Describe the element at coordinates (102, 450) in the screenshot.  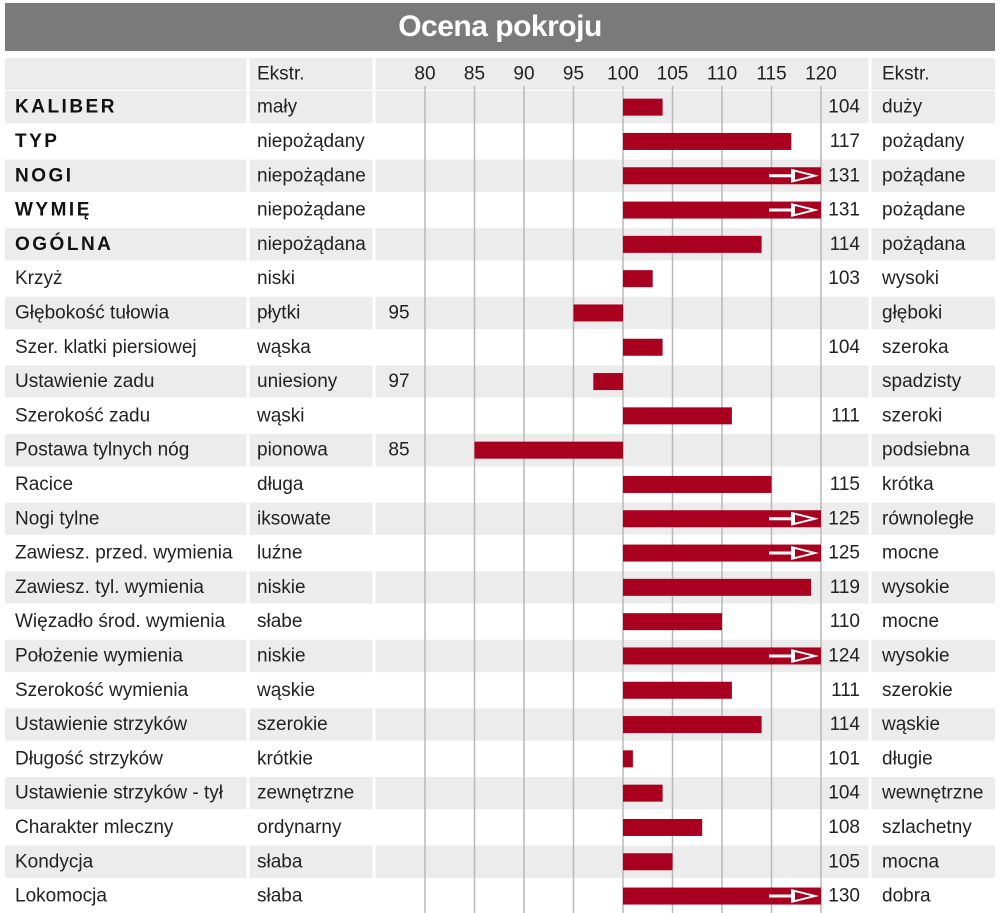
I see `trait-label: Postawa tylnych nóg` at that location.